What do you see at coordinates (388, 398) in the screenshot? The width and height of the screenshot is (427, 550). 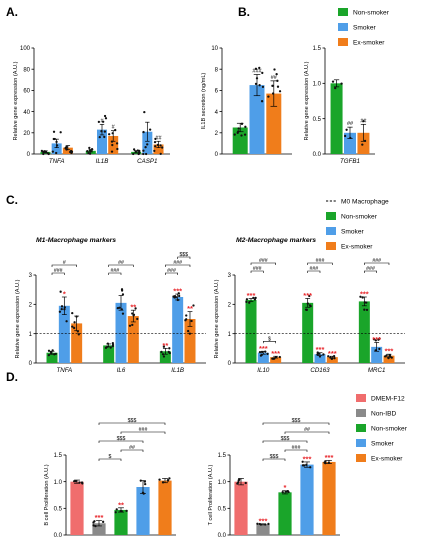 I see `legend-label: DMEM-F12` at bounding box center [388, 398].